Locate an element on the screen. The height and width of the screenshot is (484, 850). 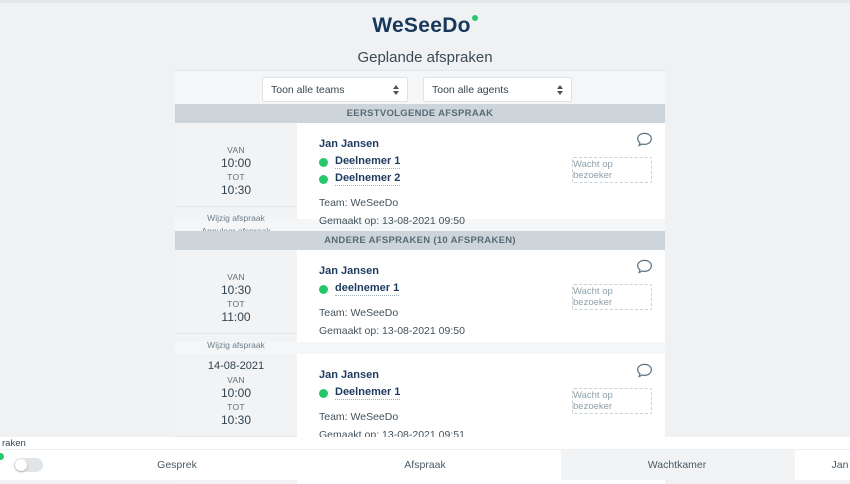
logo-green-dot-icon is located at coordinates (474, 18).